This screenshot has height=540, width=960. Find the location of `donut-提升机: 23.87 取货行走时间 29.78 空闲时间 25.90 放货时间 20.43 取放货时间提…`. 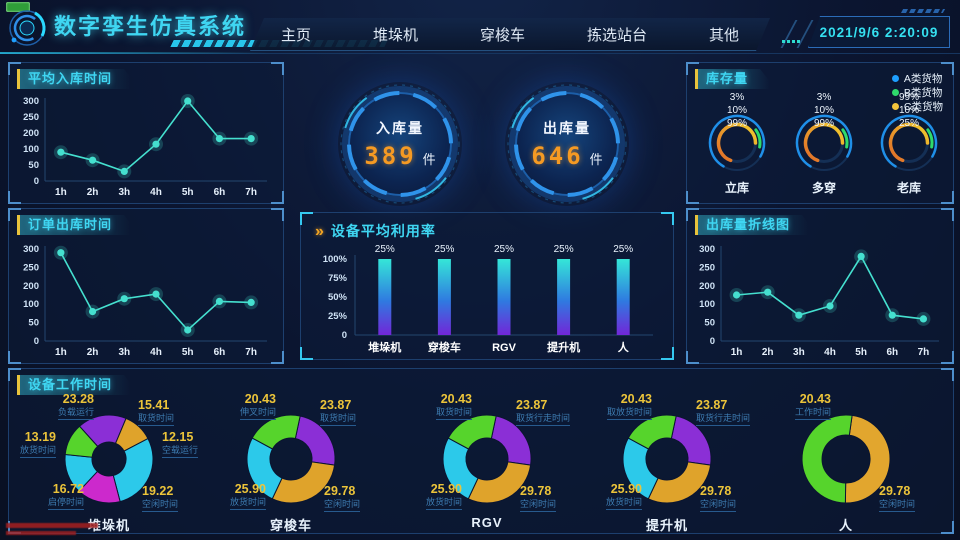

donut-提升机: 23.87 取货行走时间 29.78 空闲时间 25.90 放货时间 20.43 取放货时间提… is located at coordinates (667, 462).